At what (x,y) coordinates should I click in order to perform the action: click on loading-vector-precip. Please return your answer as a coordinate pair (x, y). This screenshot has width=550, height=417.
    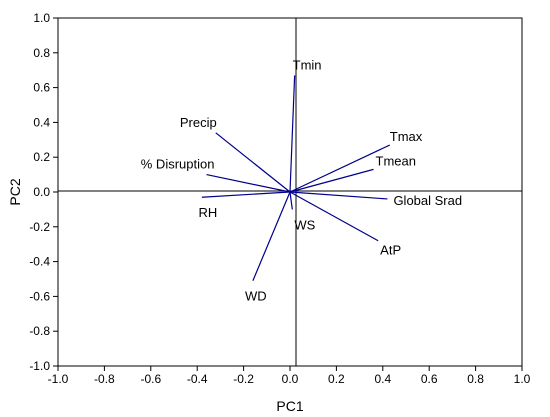
    Looking at the image, I should click on (253, 162).